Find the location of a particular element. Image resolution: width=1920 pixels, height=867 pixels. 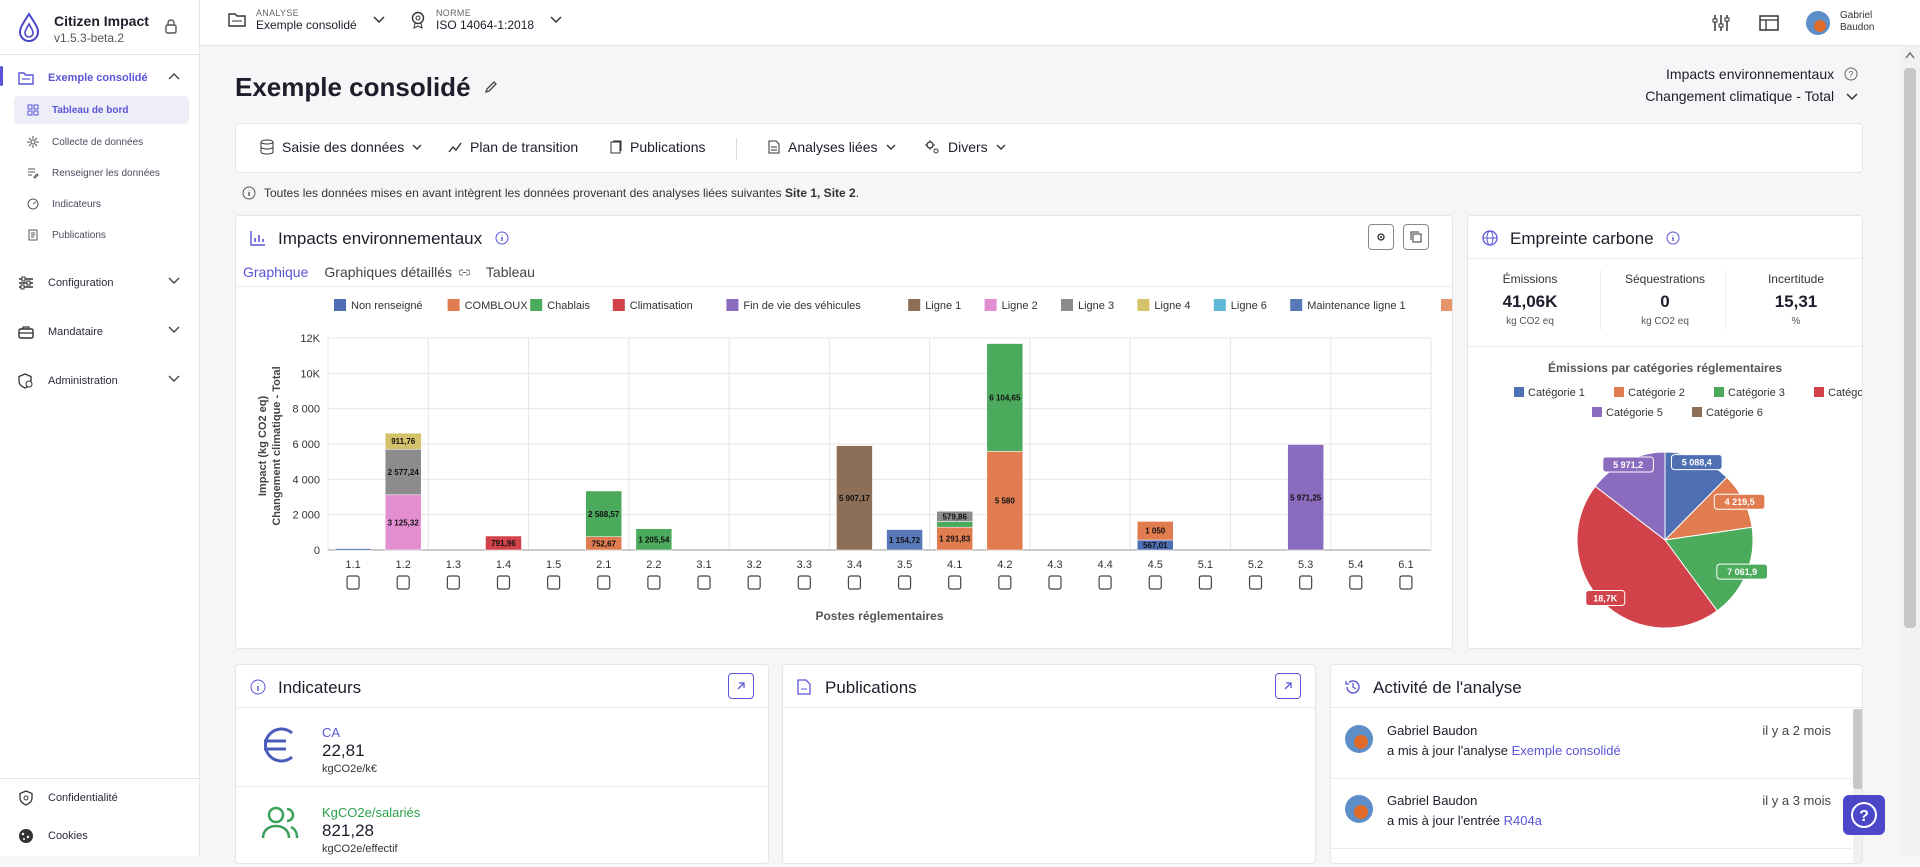

norme-label: NORME is located at coordinates (453, 13).